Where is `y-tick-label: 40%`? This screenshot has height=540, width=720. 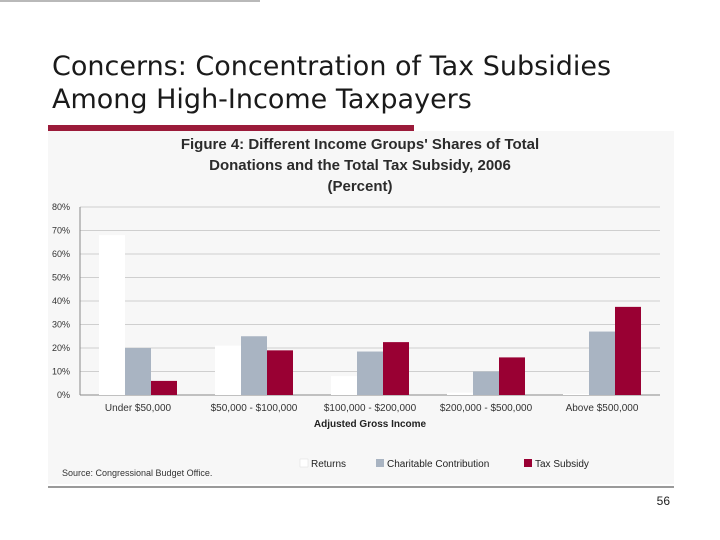
y-tick-label: 40% is located at coordinates (61, 301).